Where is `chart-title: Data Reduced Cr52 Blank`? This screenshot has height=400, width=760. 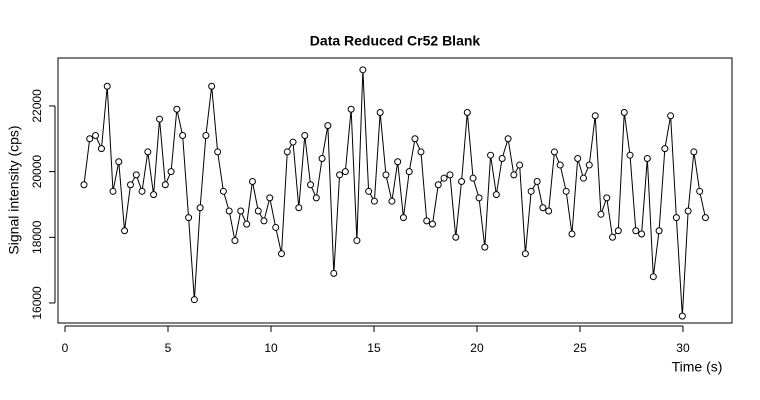
chart-title: Data Reduced Cr52 Blank is located at coordinates (395, 41).